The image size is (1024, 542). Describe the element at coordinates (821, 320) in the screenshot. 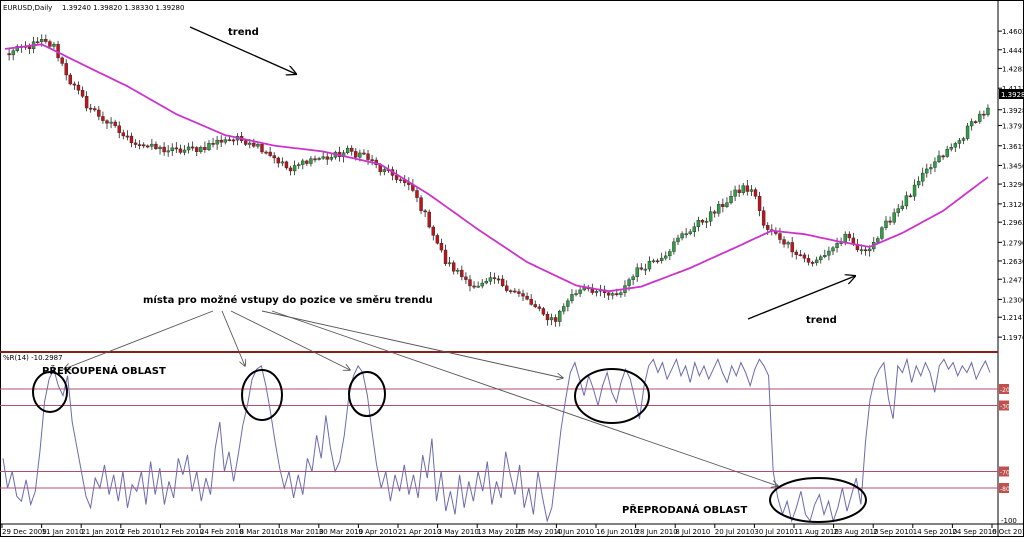

I see `uptrend-label: trend` at that location.